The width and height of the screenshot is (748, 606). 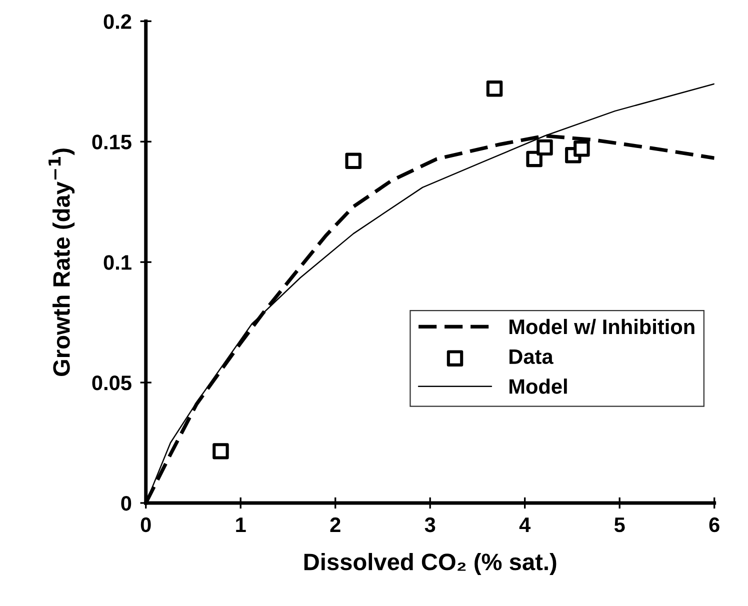 I want to click on x-tick-label: 2, so click(x=335, y=524).